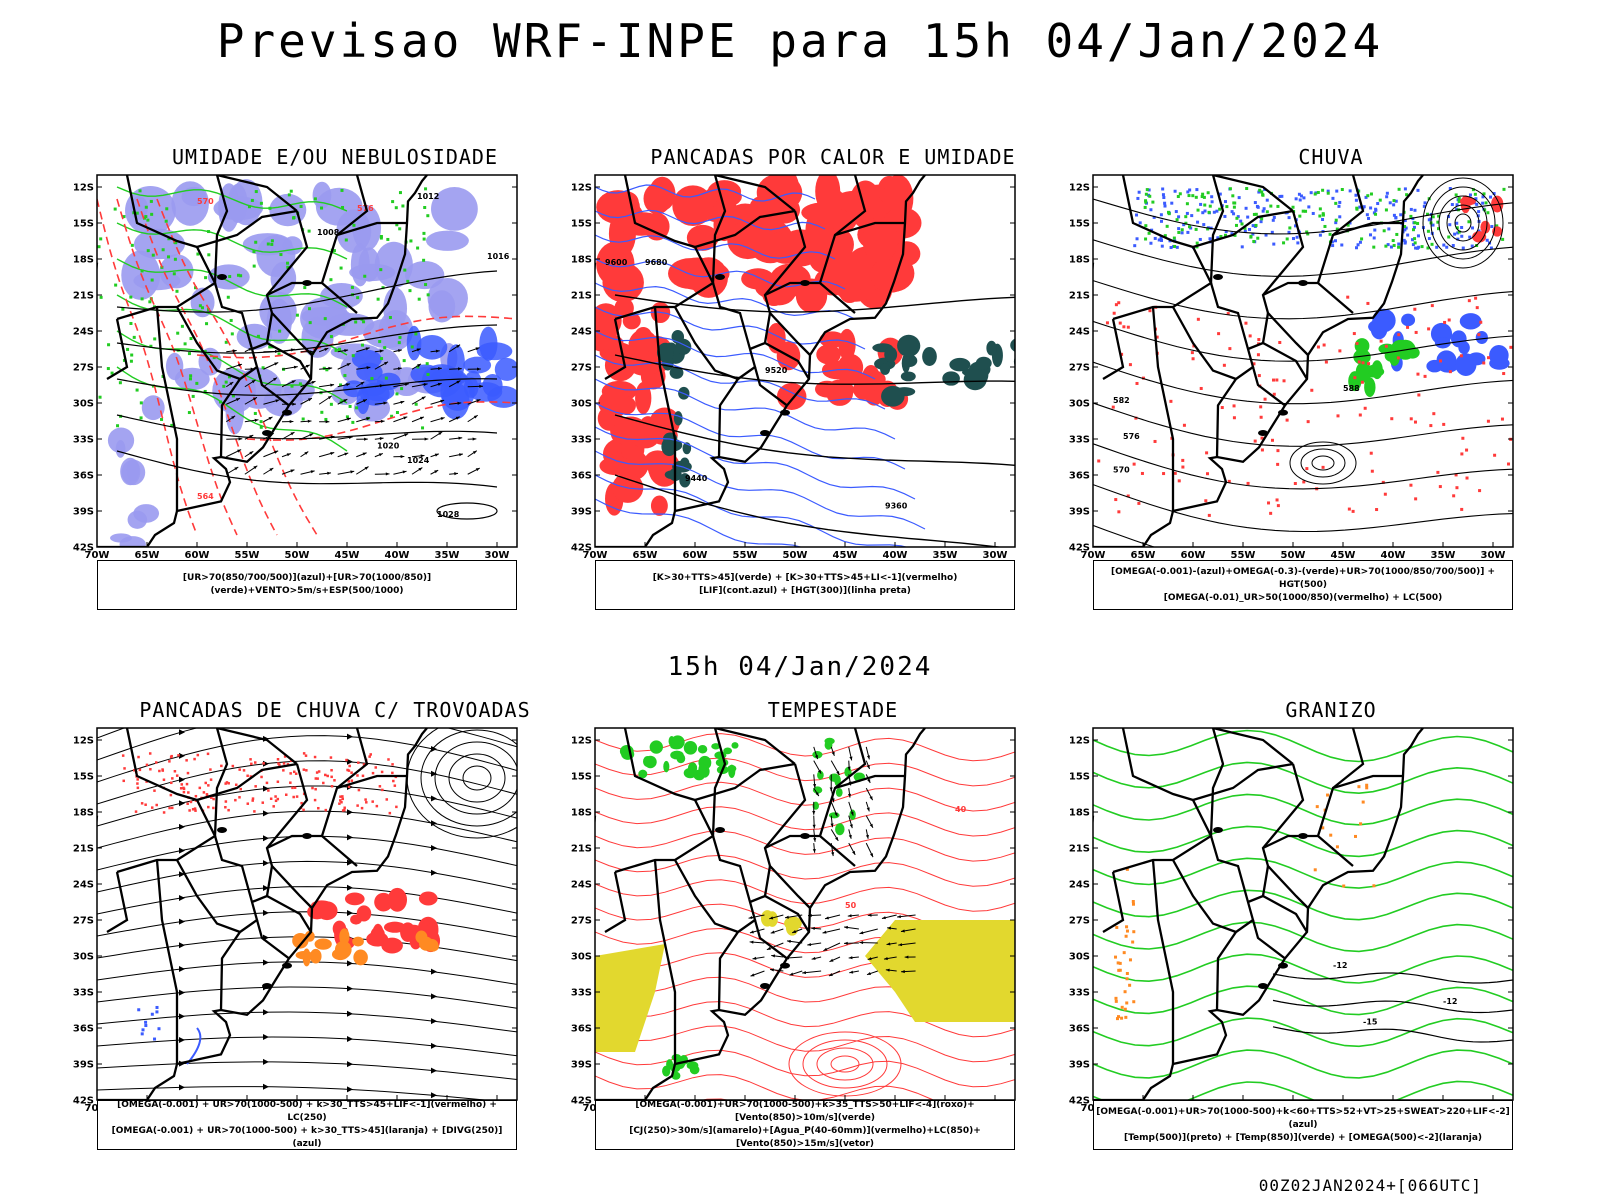  What do you see at coordinates (388, 446) in the screenshot?
I see `contour-label: 1020` at bounding box center [388, 446].